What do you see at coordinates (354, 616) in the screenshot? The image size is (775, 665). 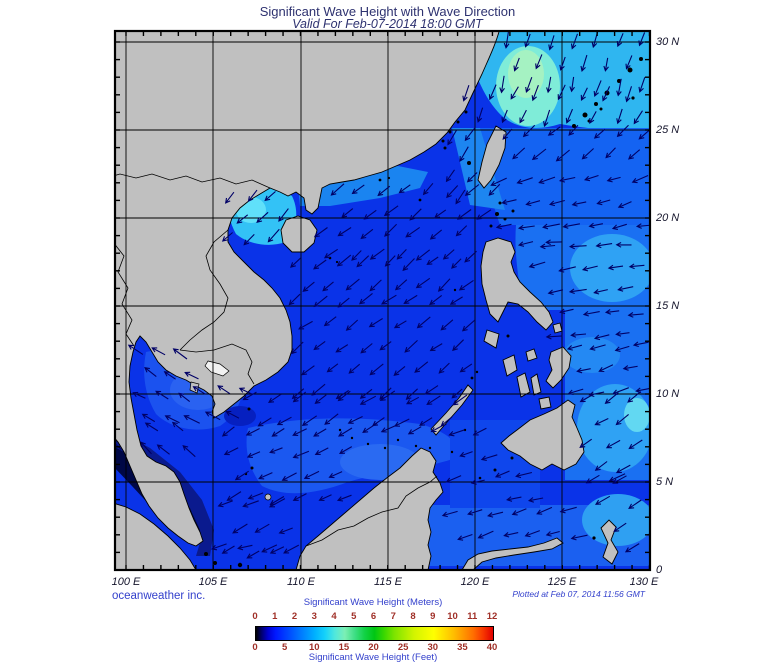 I see `m-ticks-5: 5` at bounding box center [354, 616].